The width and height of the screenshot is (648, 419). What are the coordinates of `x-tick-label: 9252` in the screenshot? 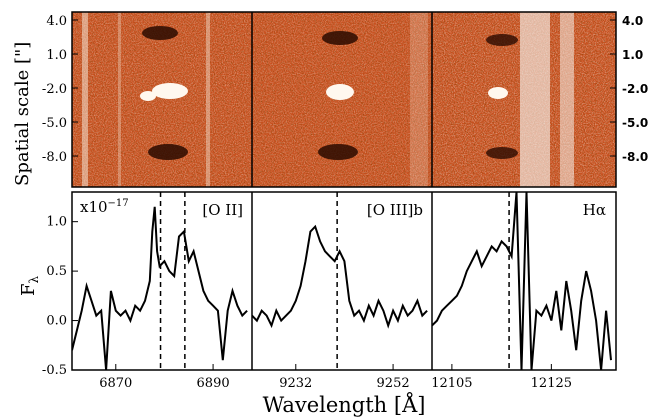 It's located at (393, 383).